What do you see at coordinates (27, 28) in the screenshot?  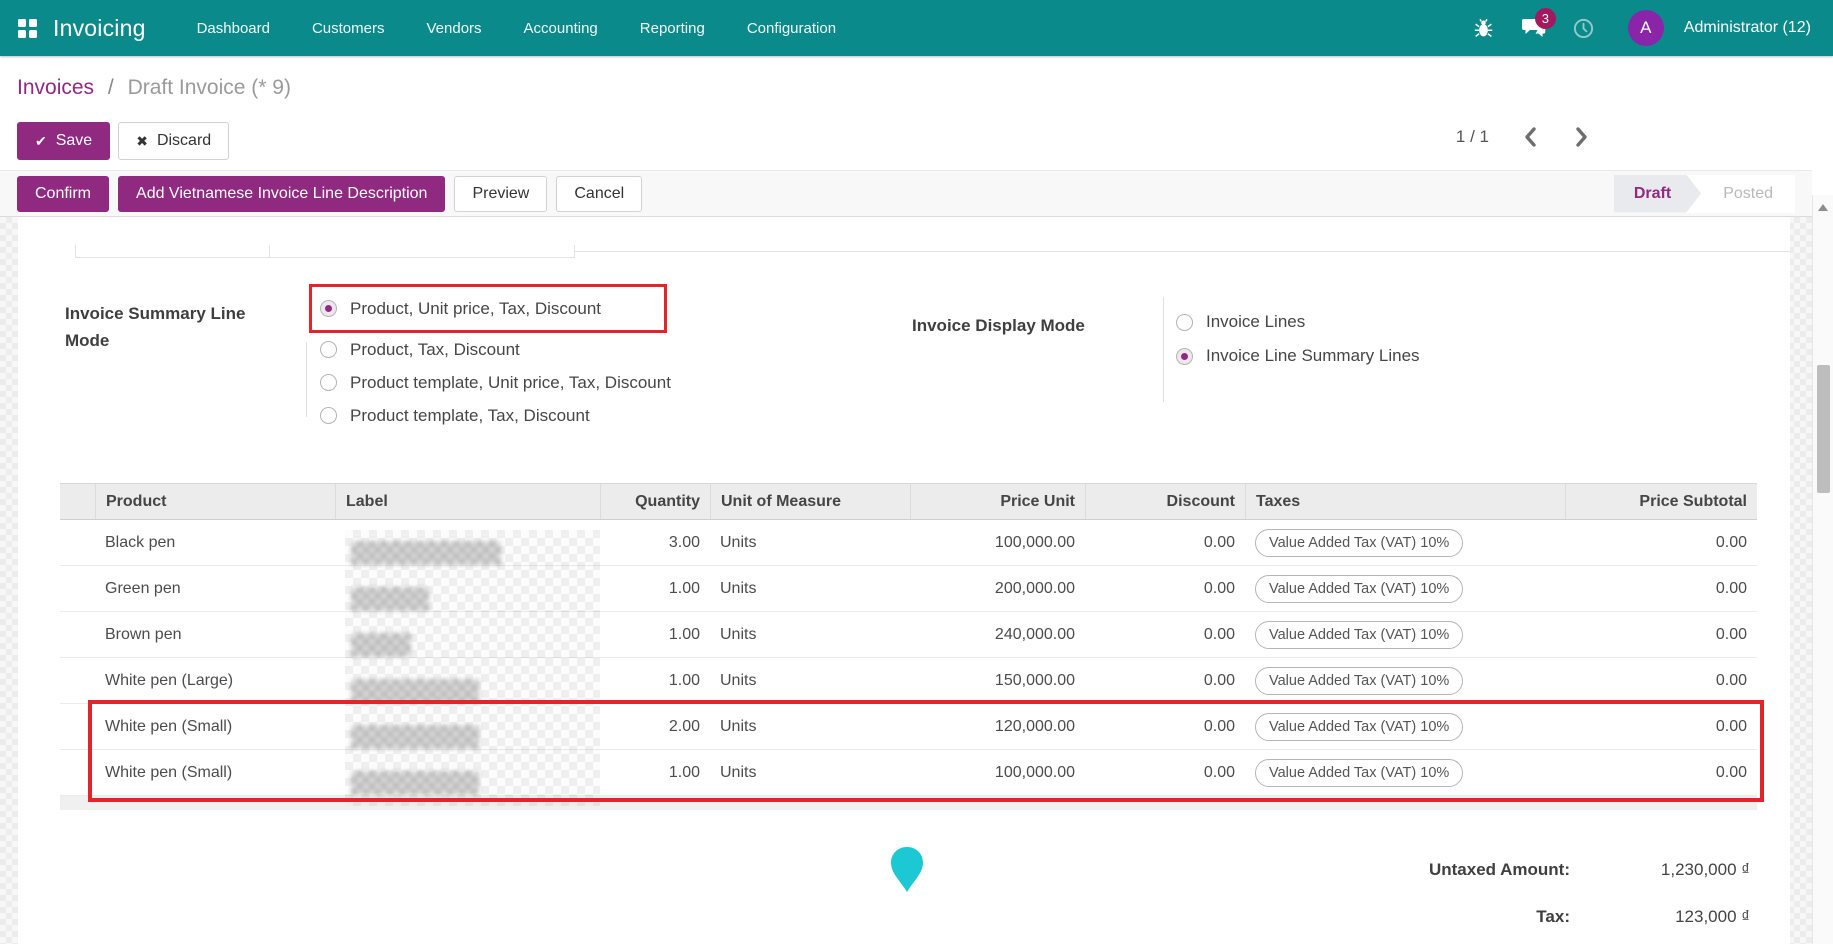 I see `apps-menu-icon` at bounding box center [27, 28].